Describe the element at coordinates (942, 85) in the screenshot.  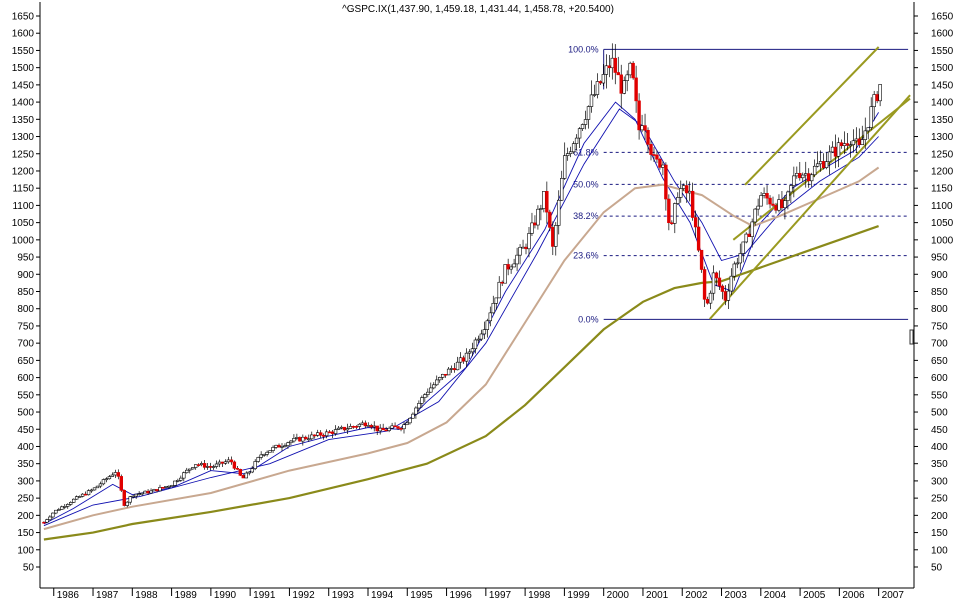
I see `y-tick-label-right: 1450` at that location.